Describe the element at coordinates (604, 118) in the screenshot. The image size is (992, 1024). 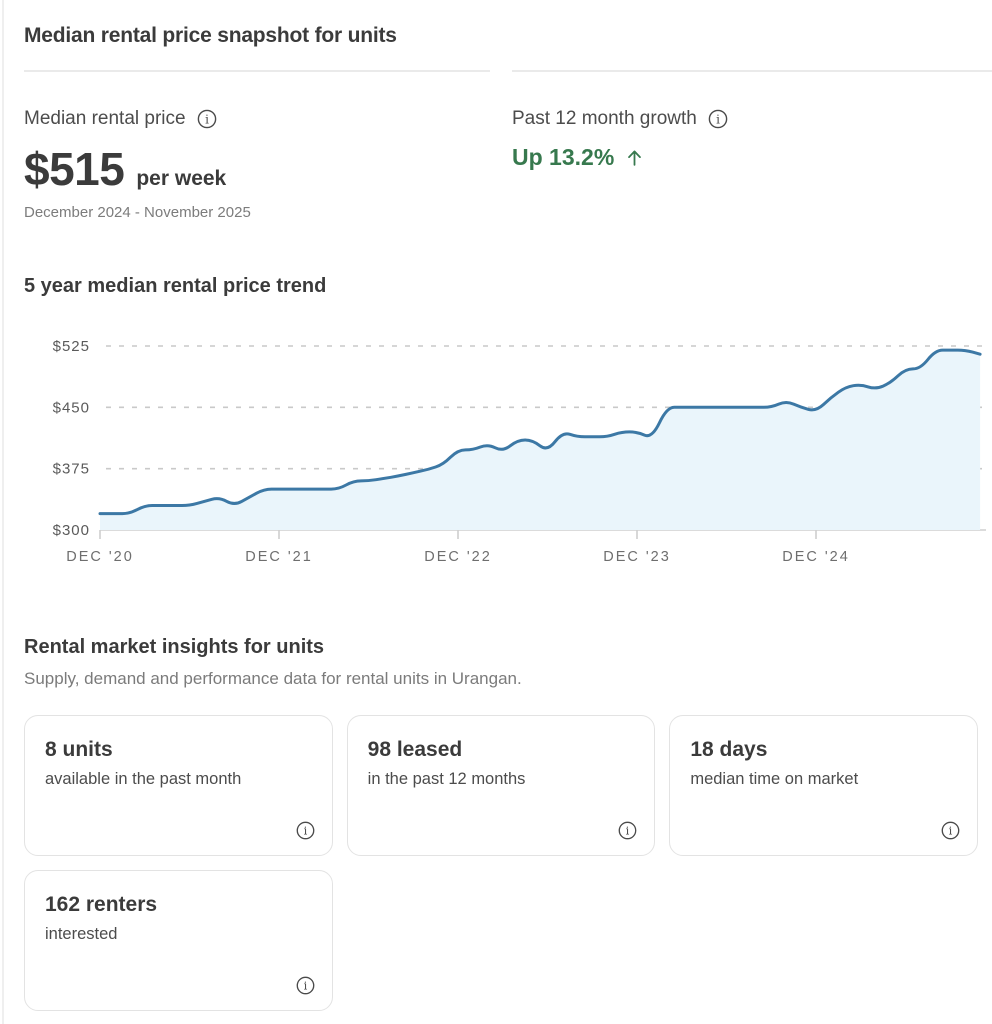
I see `growth-label: Past 12 month growth` at that location.